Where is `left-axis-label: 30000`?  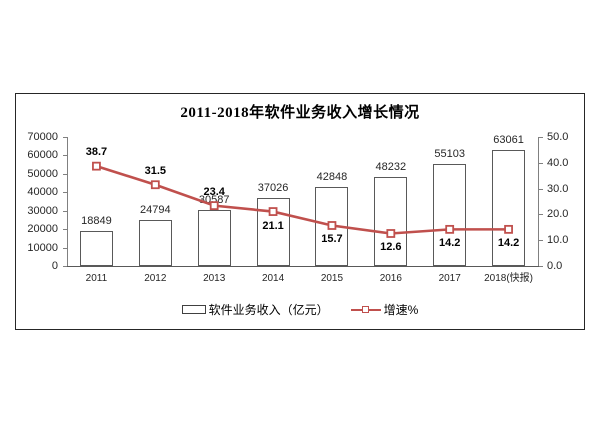 left-axis-label: 30000 is located at coordinates (42, 210).